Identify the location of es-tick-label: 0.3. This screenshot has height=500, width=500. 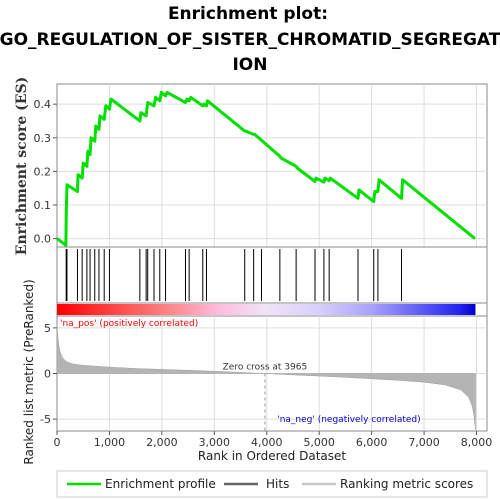
(43, 138).